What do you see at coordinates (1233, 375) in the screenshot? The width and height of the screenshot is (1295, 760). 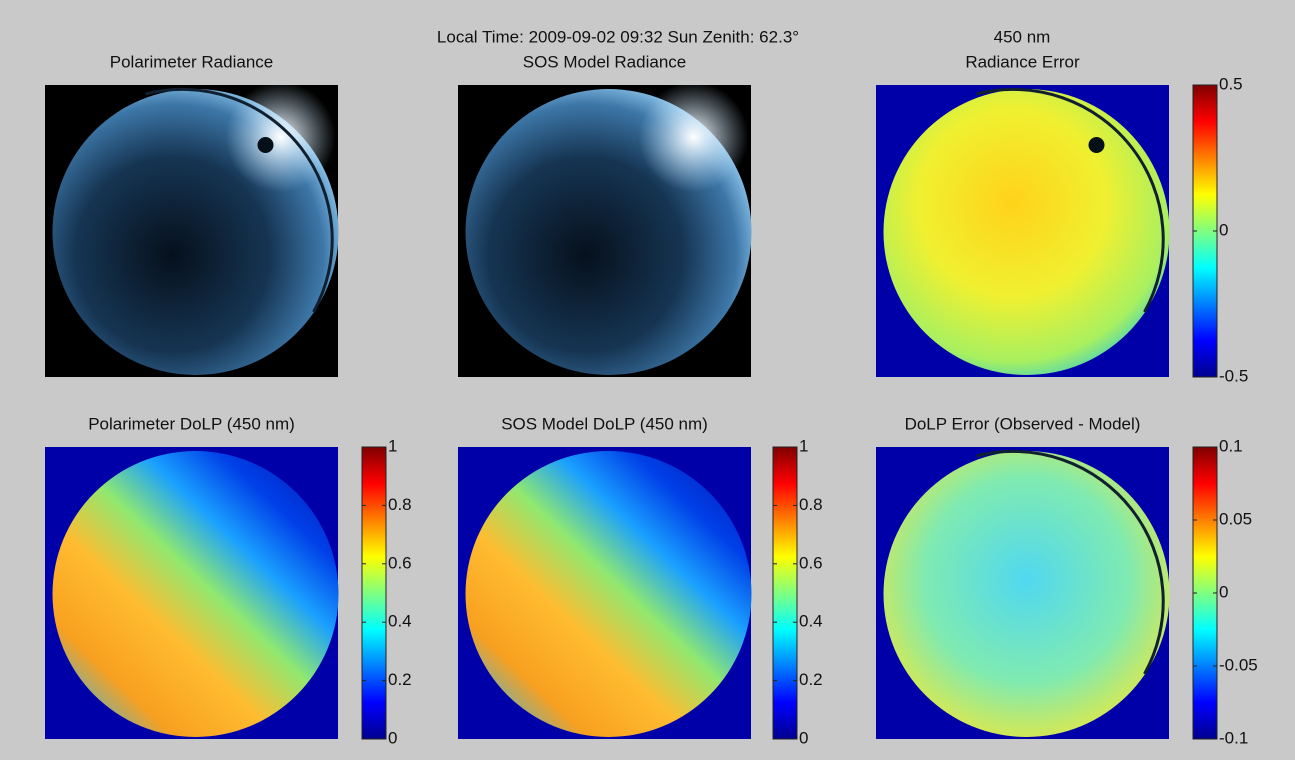 I see `colorbar-tick-label: -0.5` at bounding box center [1233, 375].